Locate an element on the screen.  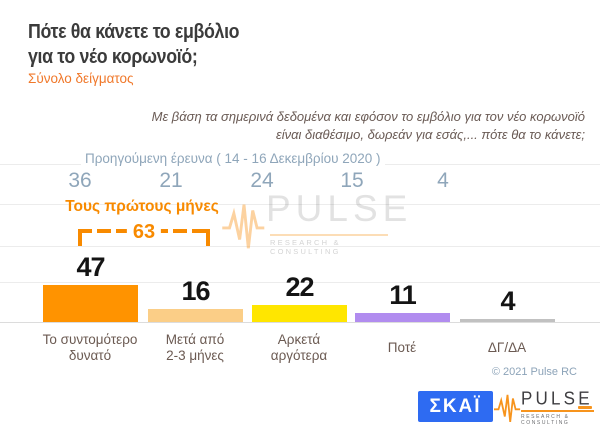
bar-value-label: 22 is located at coordinates (299, 287).